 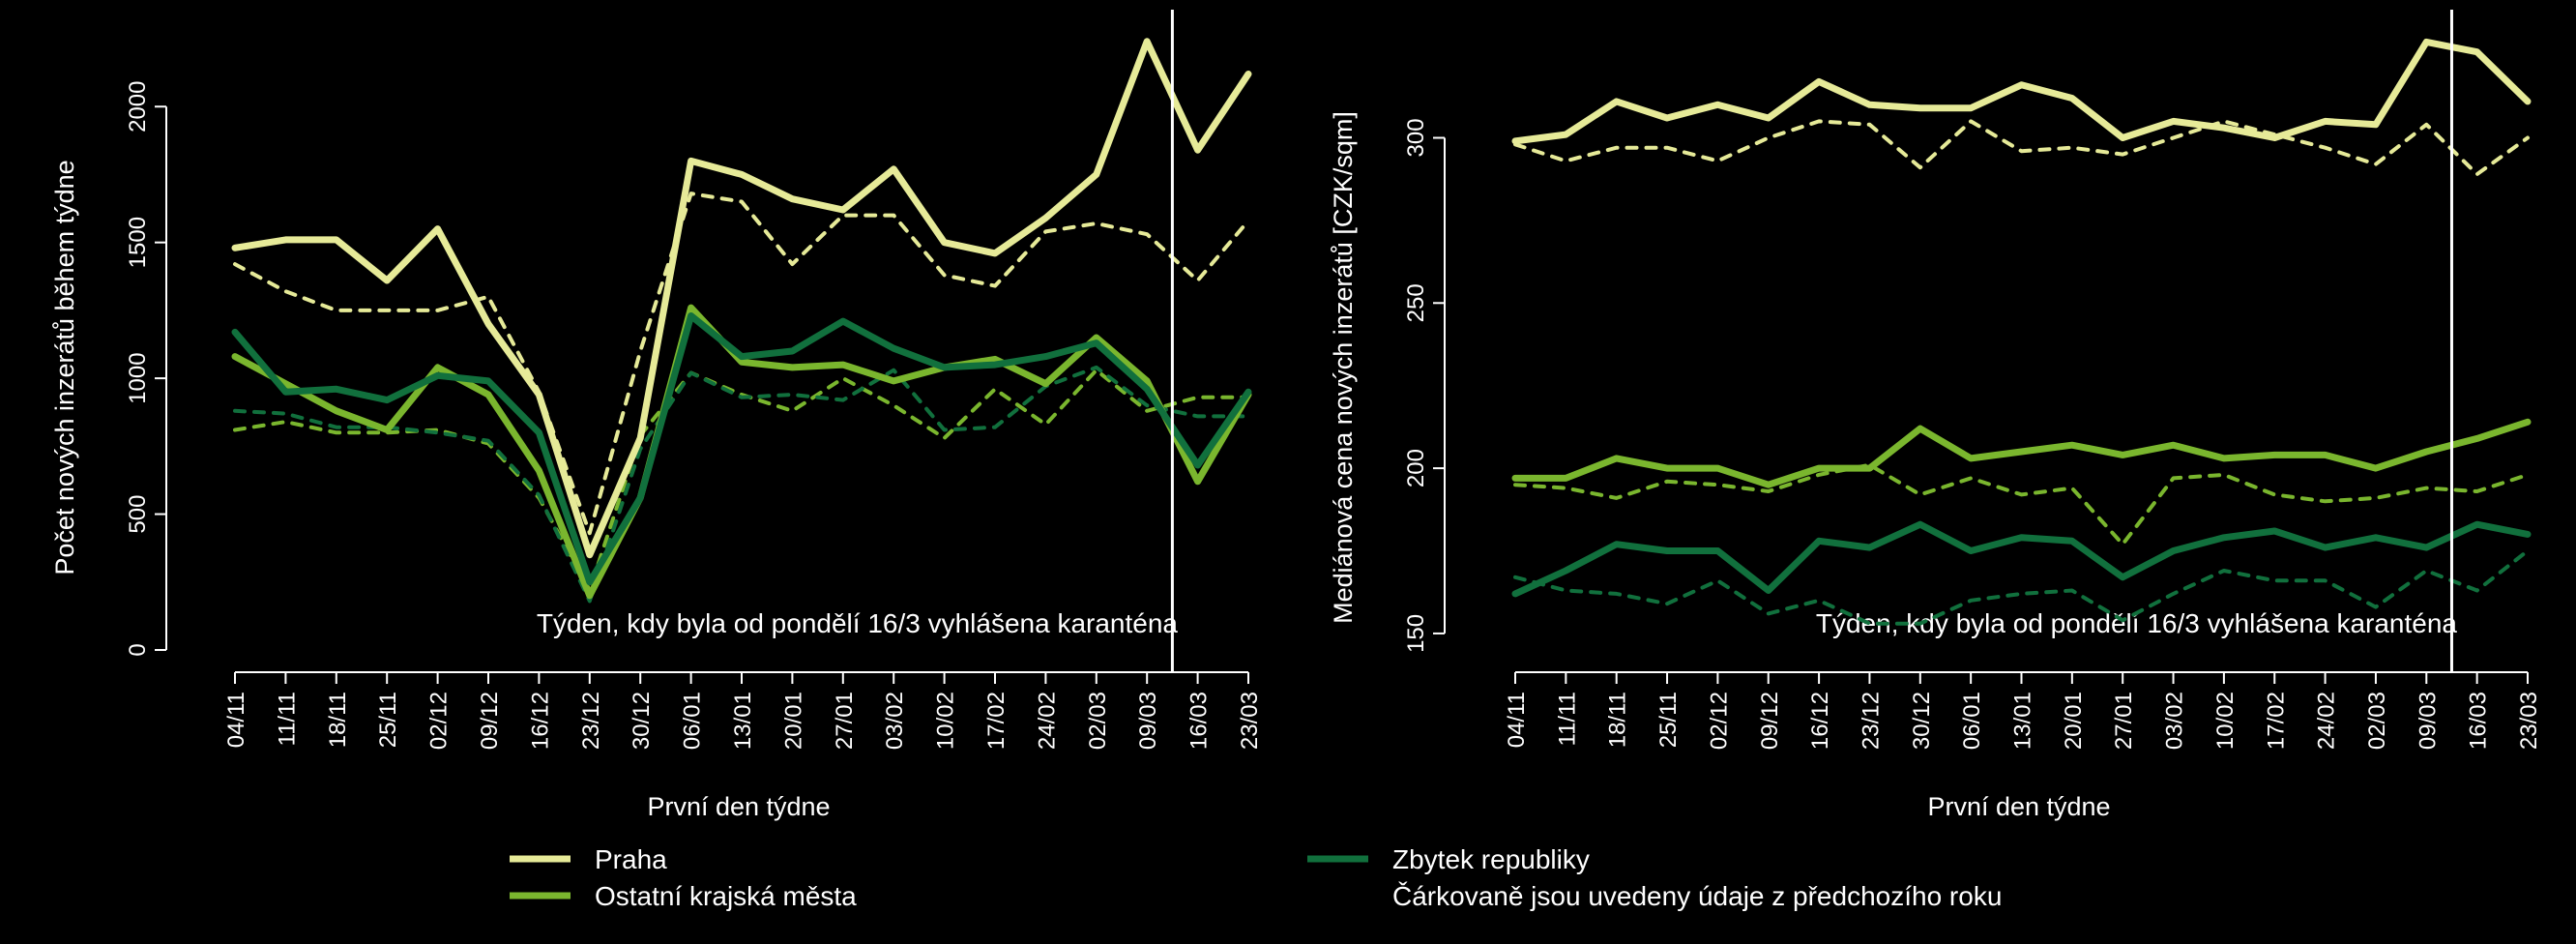 I want to click on y-axis: 150 200 250 300, so click(x=1424, y=385).